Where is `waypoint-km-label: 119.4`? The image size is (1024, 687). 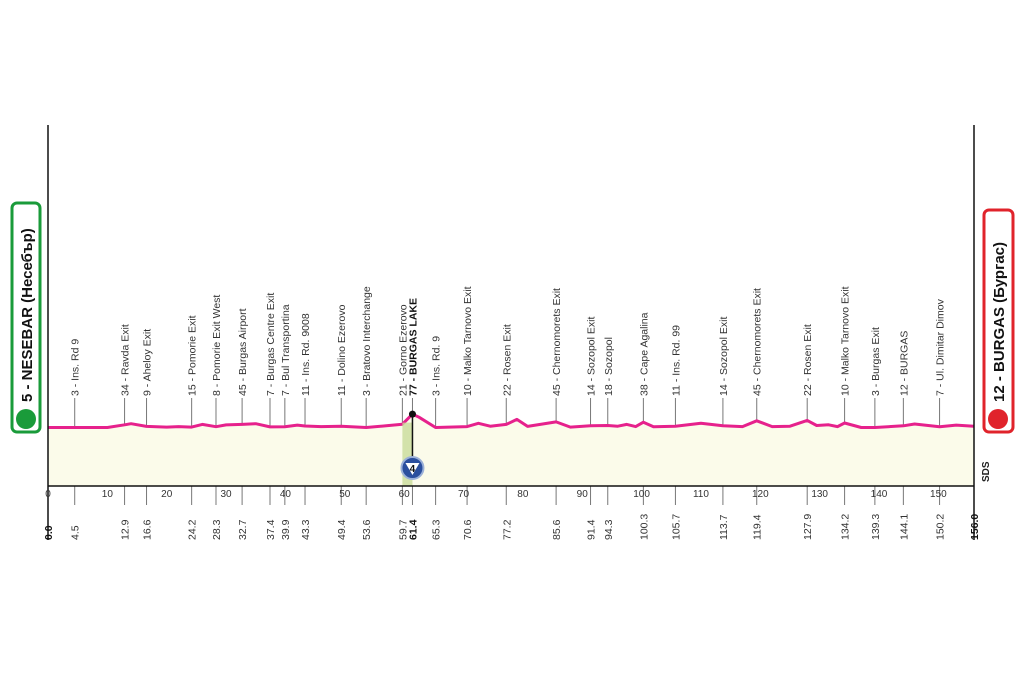
waypoint-km-label: 119.4 is located at coordinates (758, 527).